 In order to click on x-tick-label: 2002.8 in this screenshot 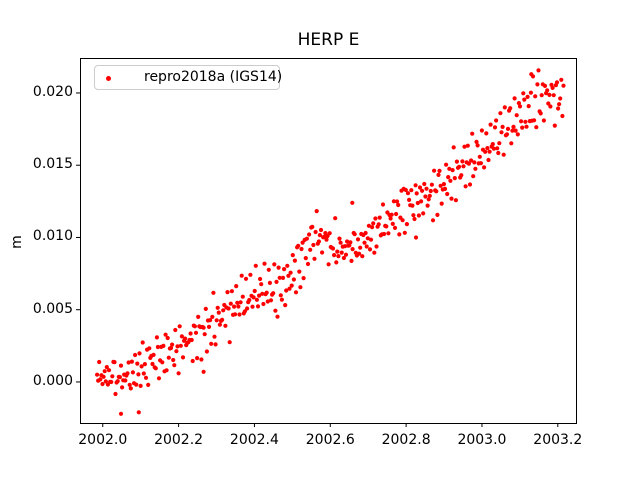, I will do `click(406, 440)`.